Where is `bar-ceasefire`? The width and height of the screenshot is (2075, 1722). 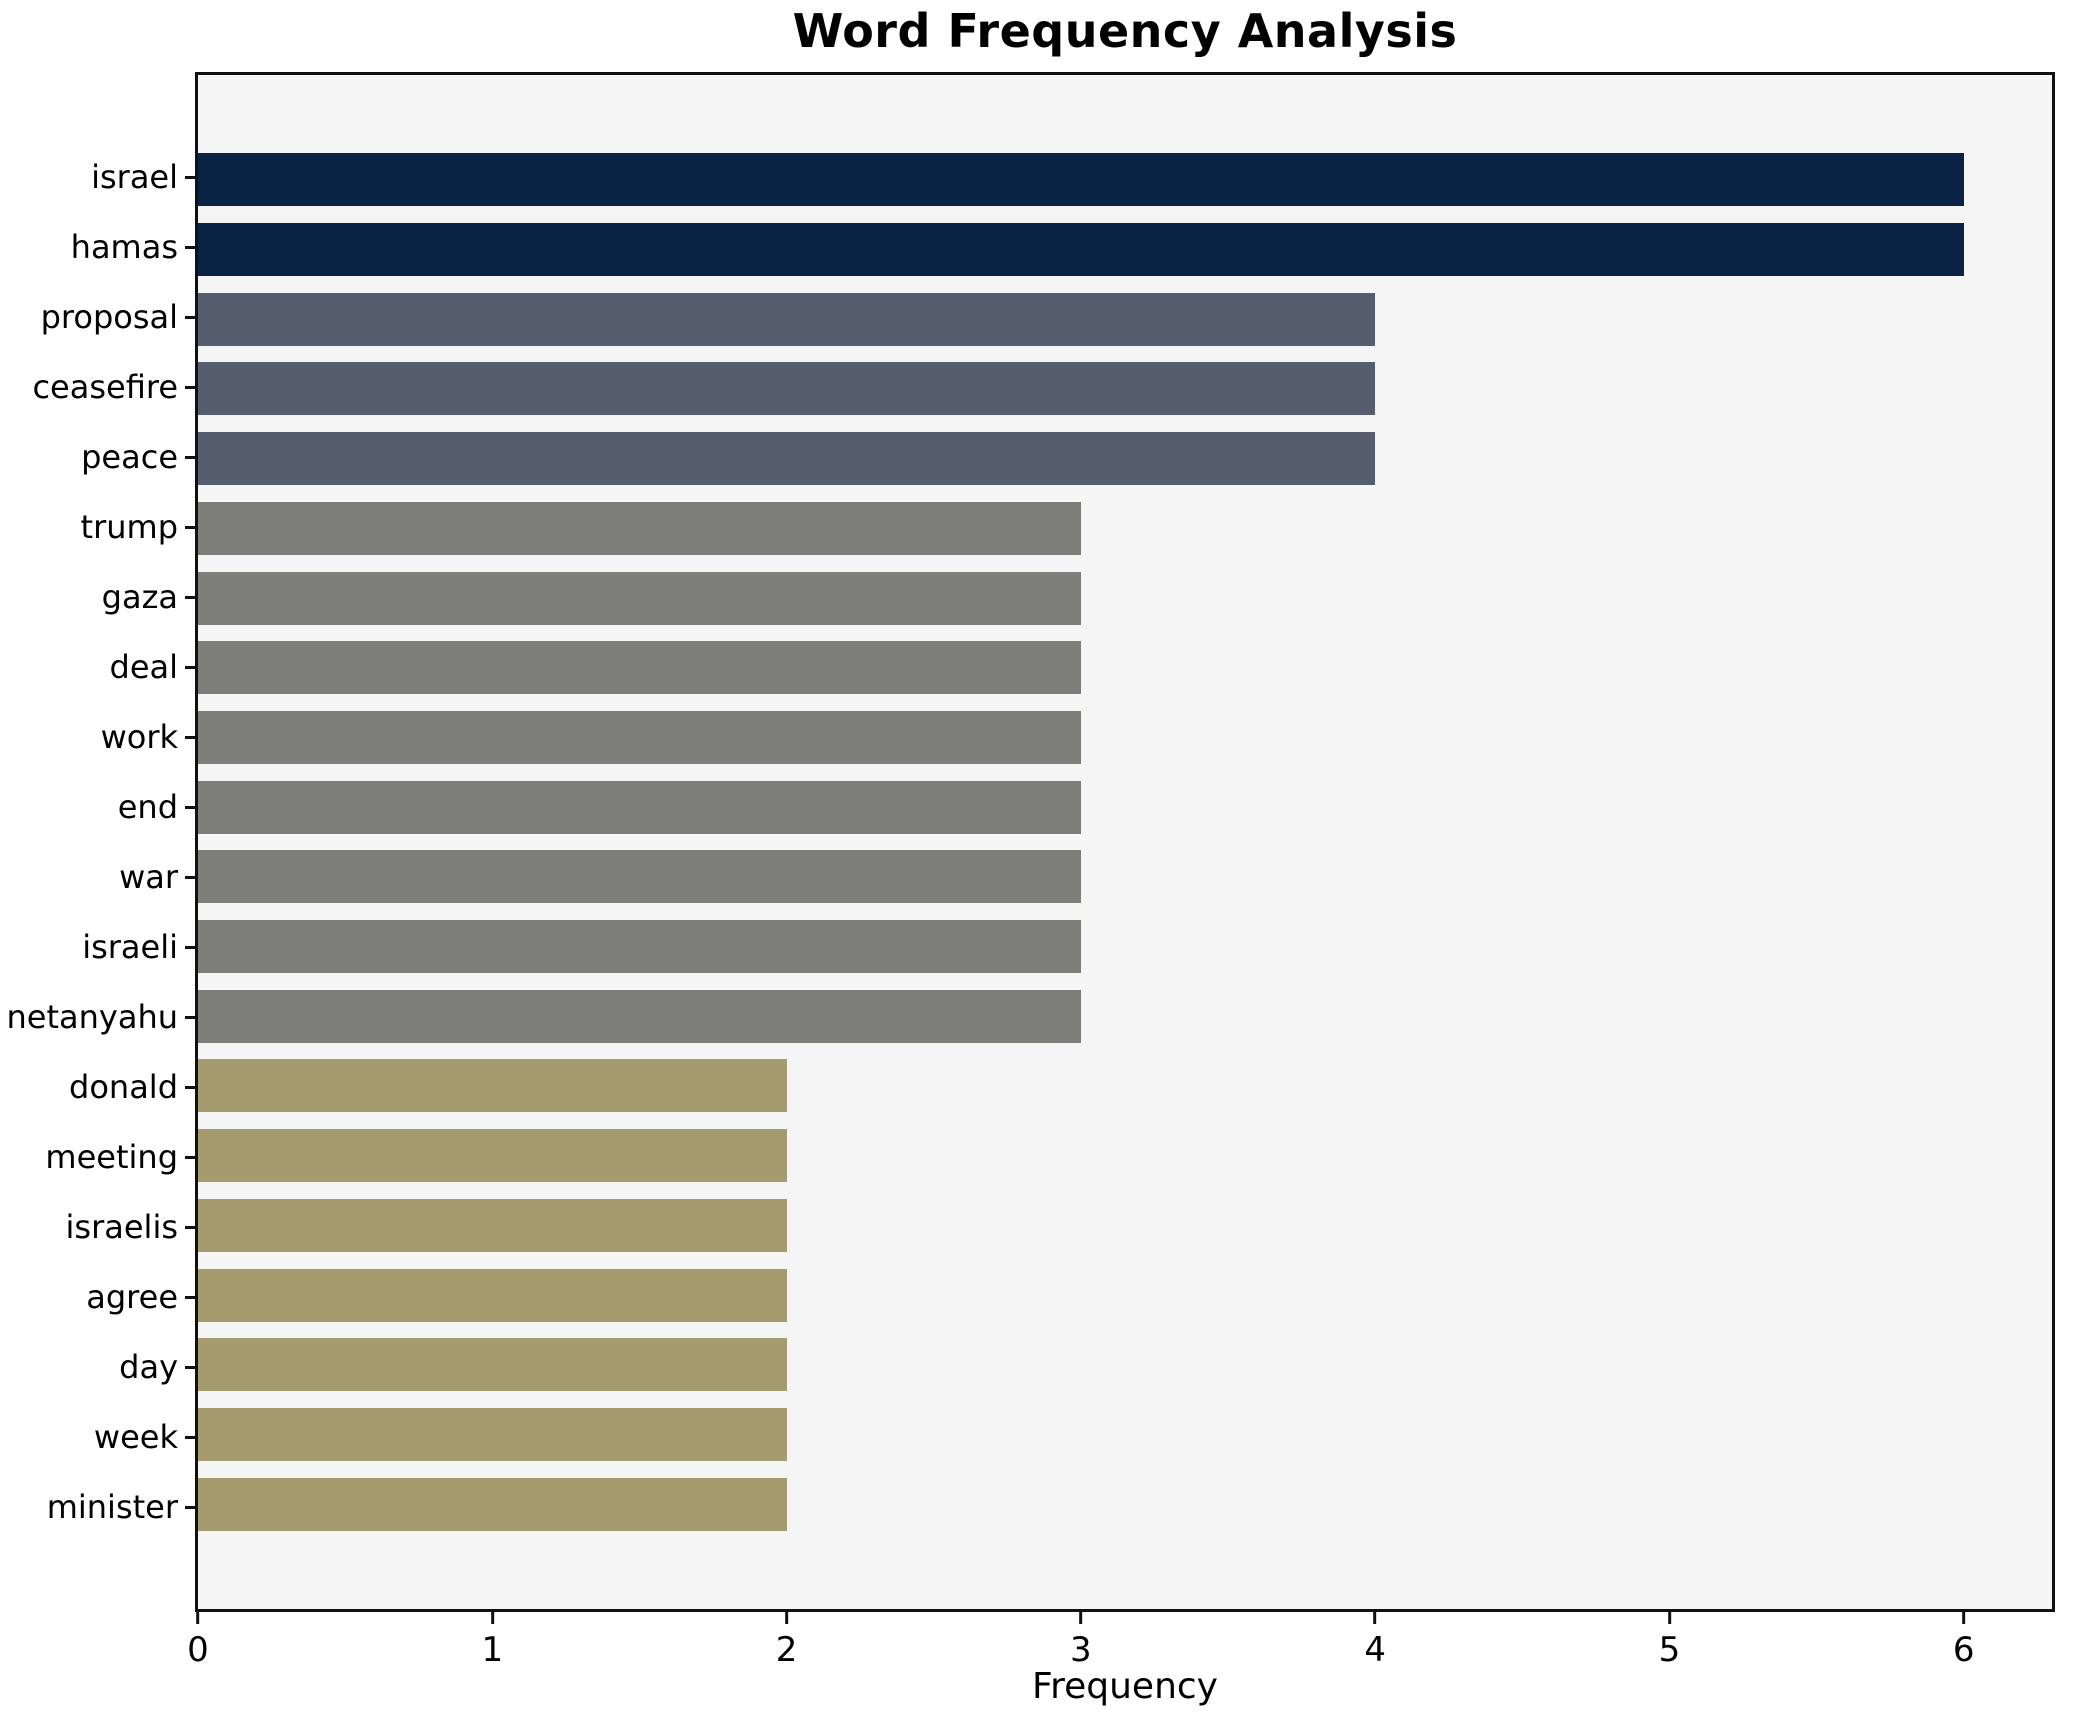 bar-ceasefire is located at coordinates (787, 389).